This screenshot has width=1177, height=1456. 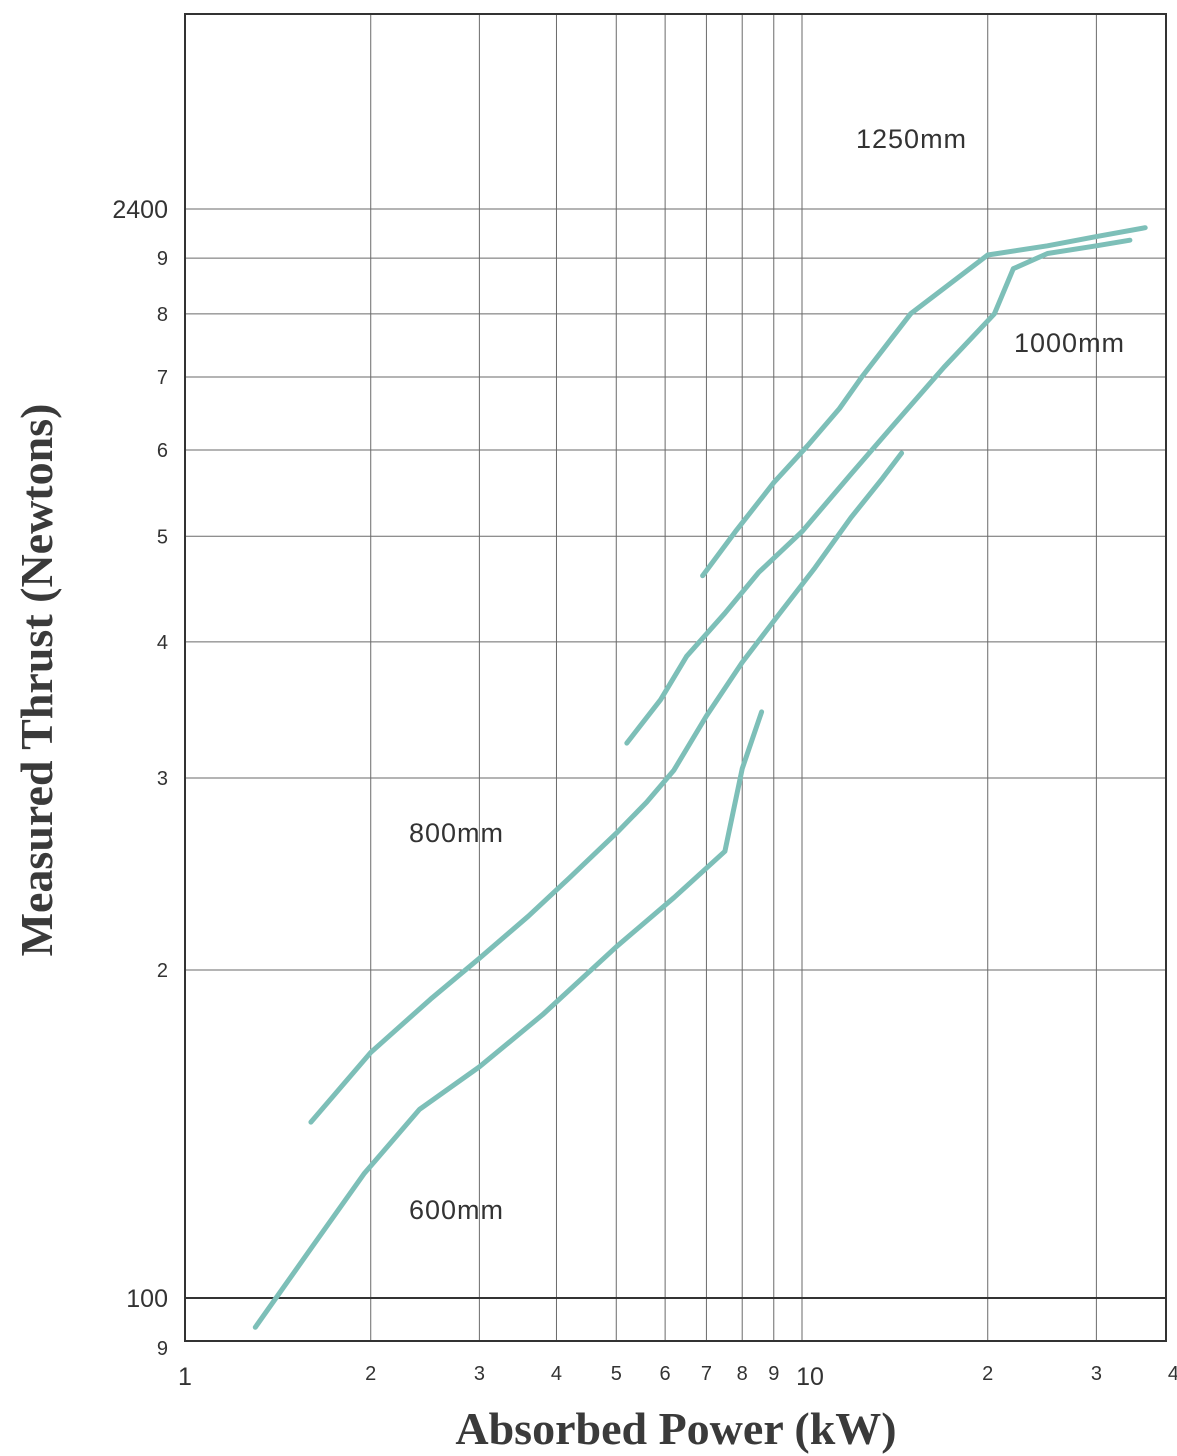 What do you see at coordinates (140, 210) in the screenshot?
I see `y-tick-label: 2400` at bounding box center [140, 210].